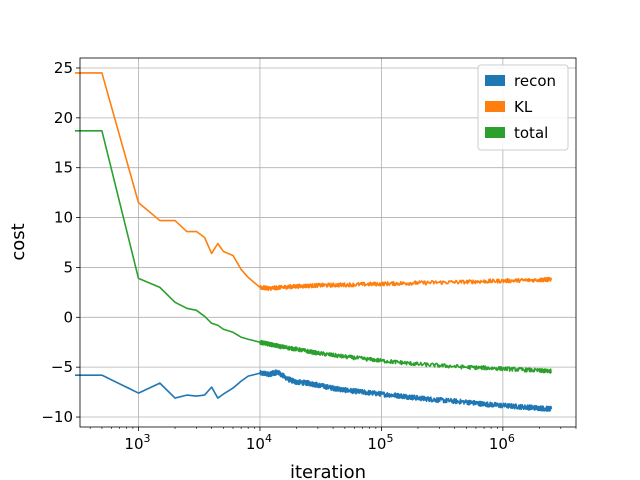  I want to click on y-tick-label: −10, so click(57, 417).